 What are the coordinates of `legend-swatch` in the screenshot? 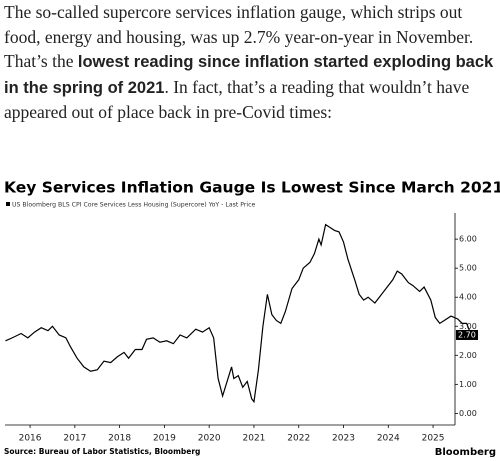 It's located at (8, 204).